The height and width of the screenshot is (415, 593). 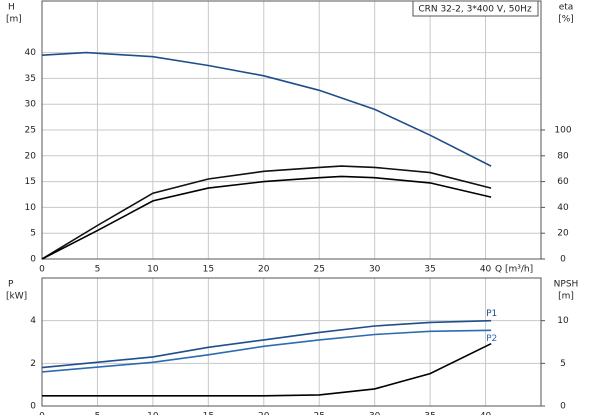 What do you see at coordinates (563, 321) in the screenshot?
I see `y2-tick-label: 10` at bounding box center [563, 321].